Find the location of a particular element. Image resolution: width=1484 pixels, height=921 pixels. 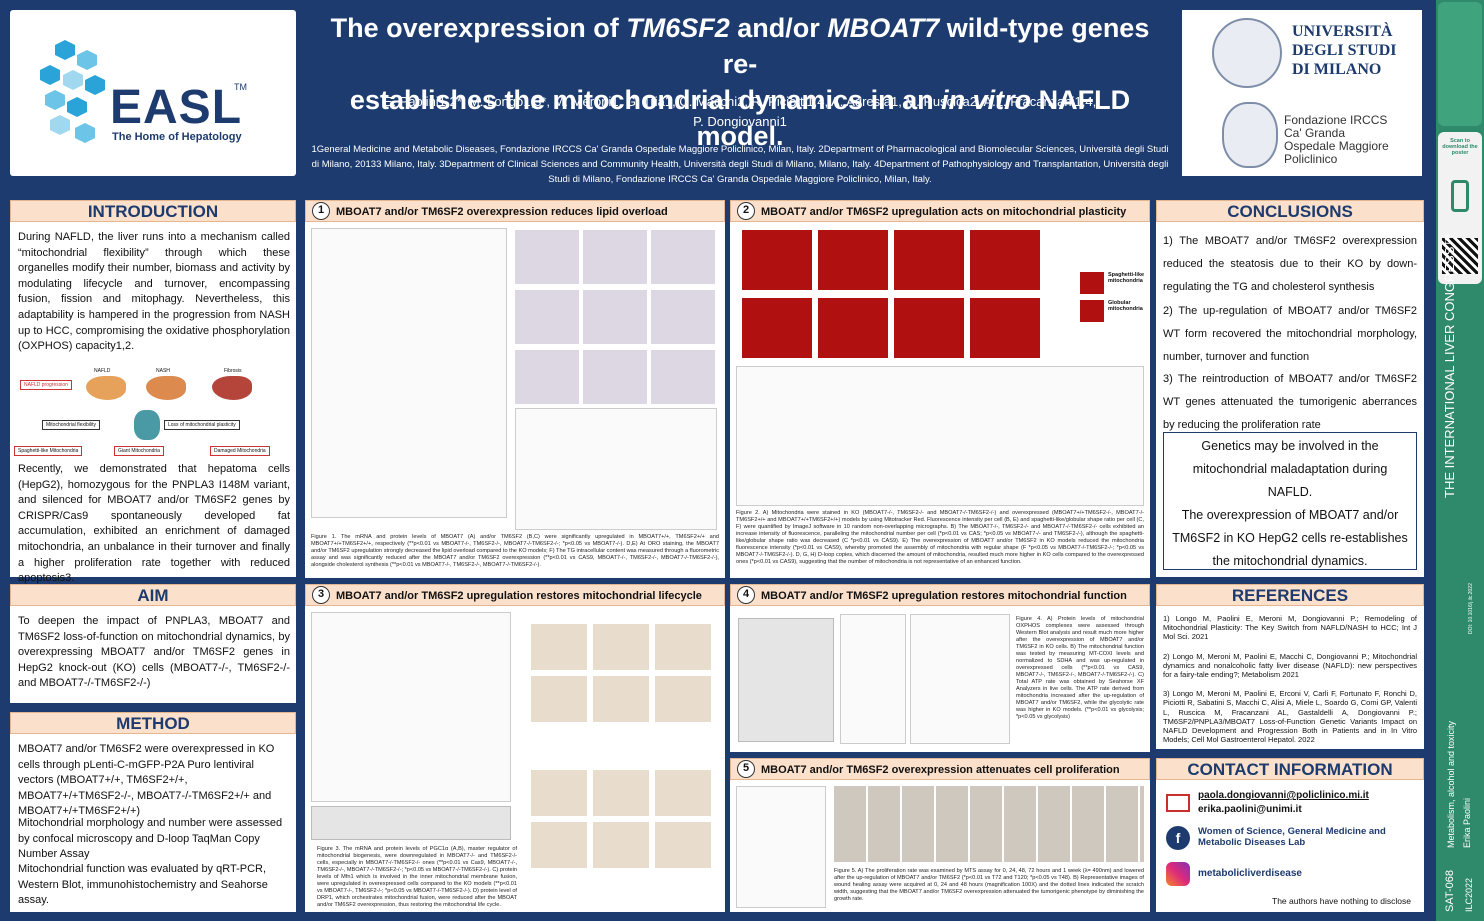

sidebar-scan-block: Scan to download the poster is located at coordinates (1460, 208).